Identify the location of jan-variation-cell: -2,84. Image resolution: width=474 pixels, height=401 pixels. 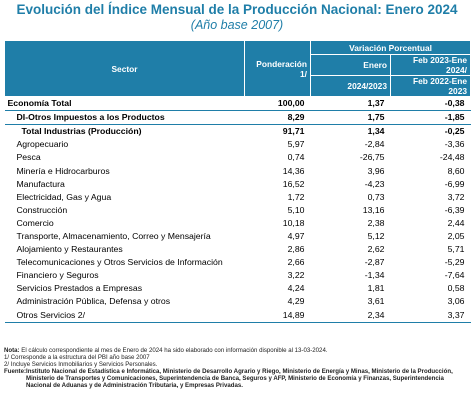
(374, 144).